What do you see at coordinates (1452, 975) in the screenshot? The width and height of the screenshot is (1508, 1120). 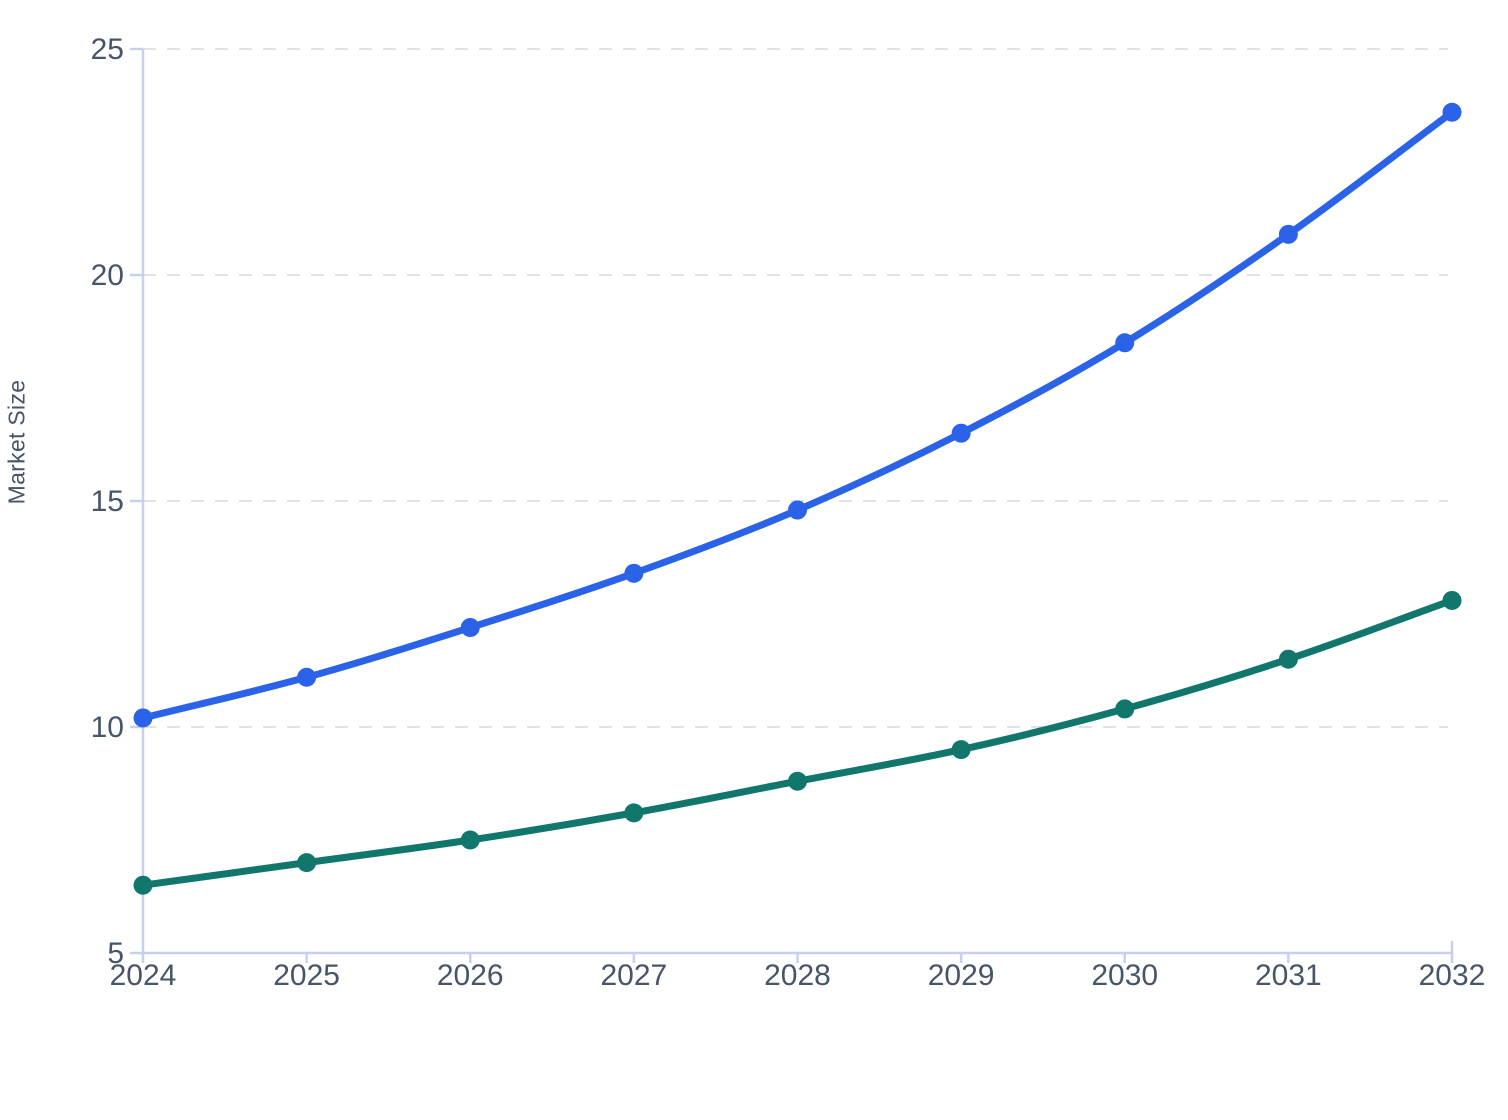 I see `x-tick-label-2032: 2032` at bounding box center [1452, 975].